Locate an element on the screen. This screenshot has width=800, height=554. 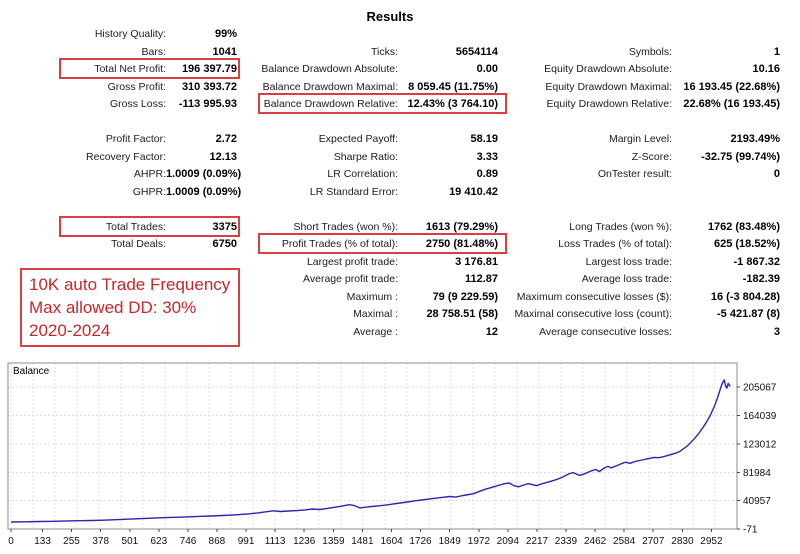
stat-value: 3375 is located at coordinates (224, 226).